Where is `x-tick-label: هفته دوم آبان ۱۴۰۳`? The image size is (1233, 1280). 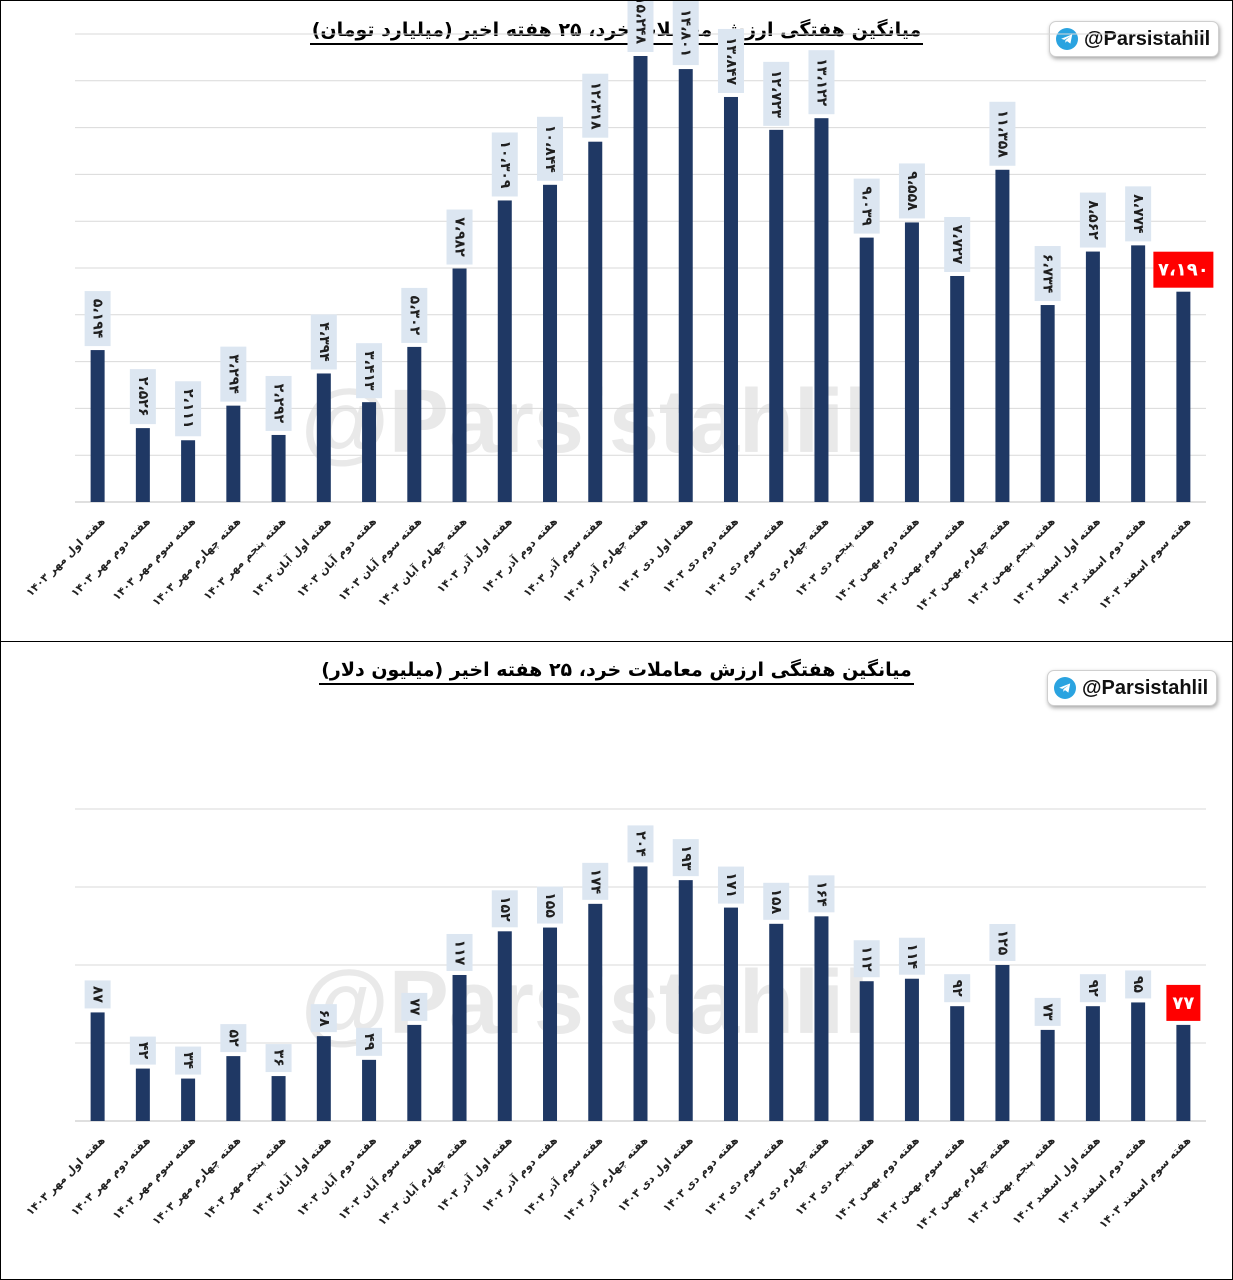 x-tick-label: هفته دوم آبان ۱۴۰۳ is located at coordinates (337, 557).